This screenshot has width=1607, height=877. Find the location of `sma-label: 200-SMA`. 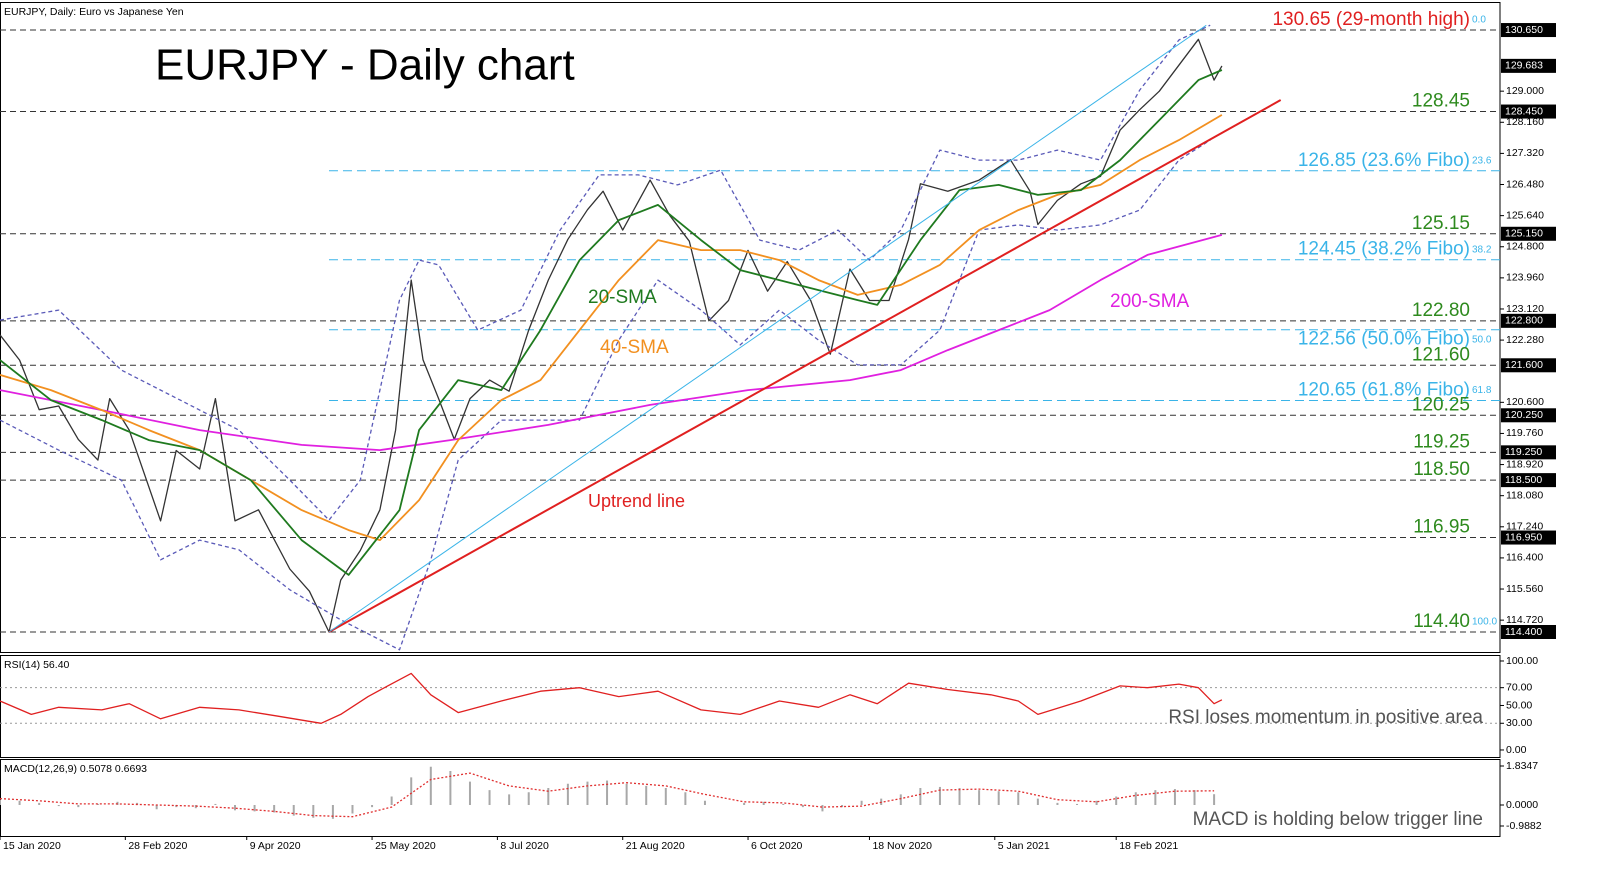

sma-label: 200-SMA is located at coordinates (1150, 301).